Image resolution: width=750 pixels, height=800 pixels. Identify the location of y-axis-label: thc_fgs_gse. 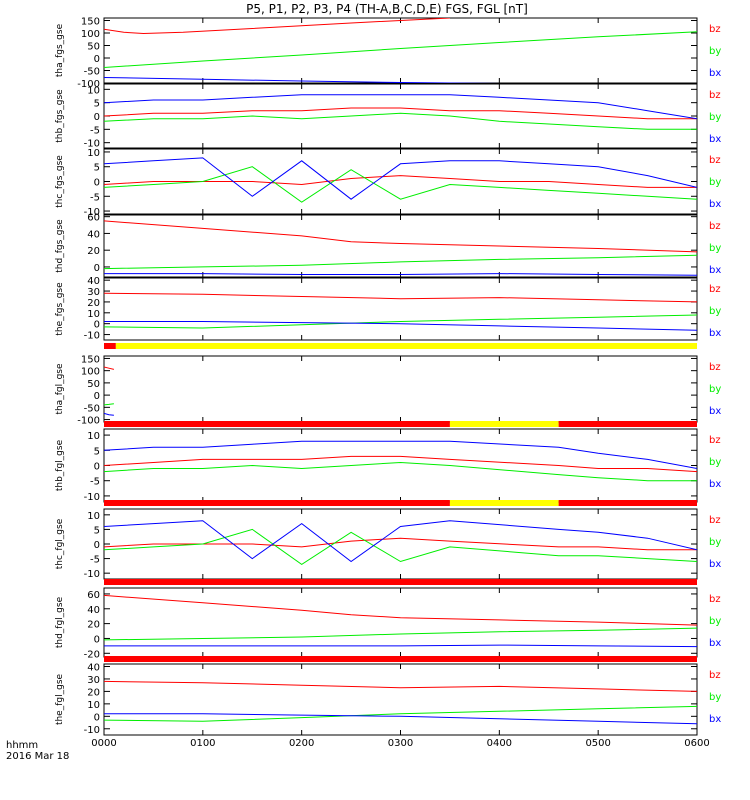
(60, 181).